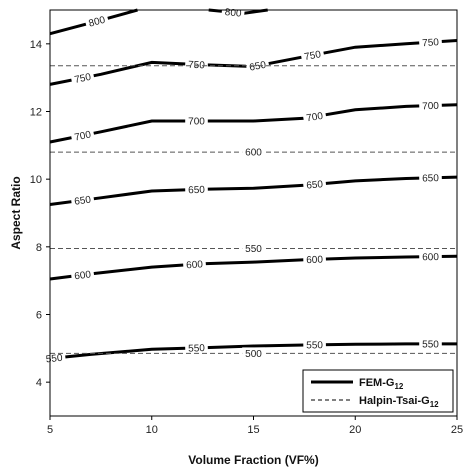 This screenshot has height=474, width=474. Describe the element at coordinates (253, 460) in the screenshot. I see `x-axis-title: Volume Fraction (VF%)` at that location.